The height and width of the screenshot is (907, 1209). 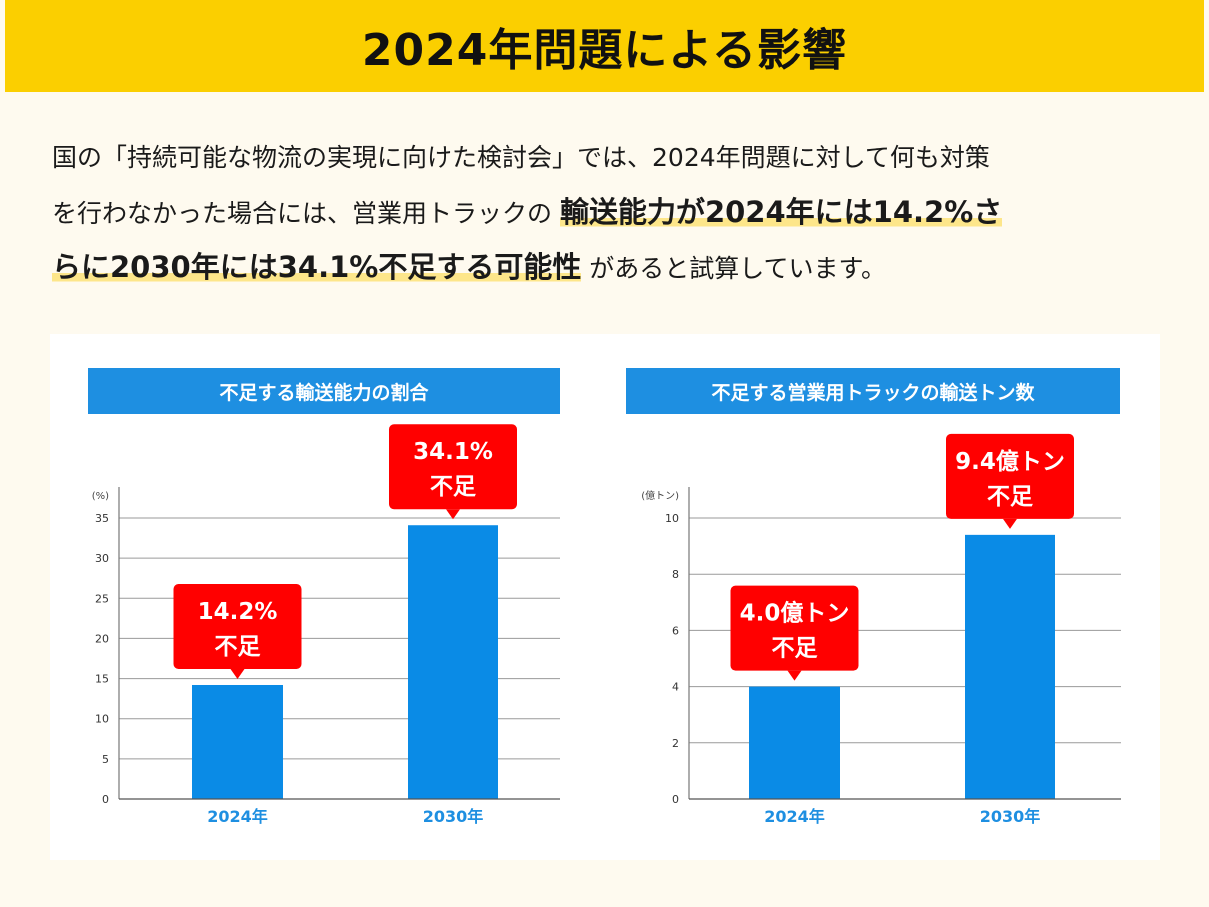 I want to click on y-tick-label: 30, so click(x=102, y=558).